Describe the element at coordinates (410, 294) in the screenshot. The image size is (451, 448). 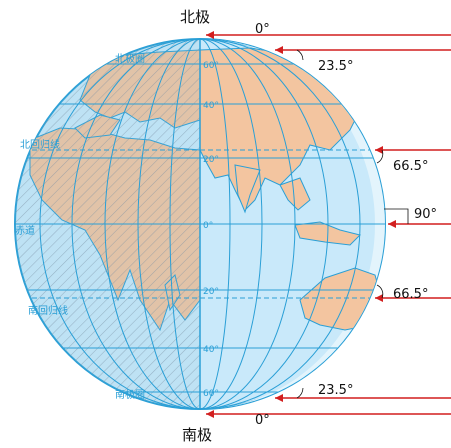
I see `angle-south-circle: 66.5°` at that location.